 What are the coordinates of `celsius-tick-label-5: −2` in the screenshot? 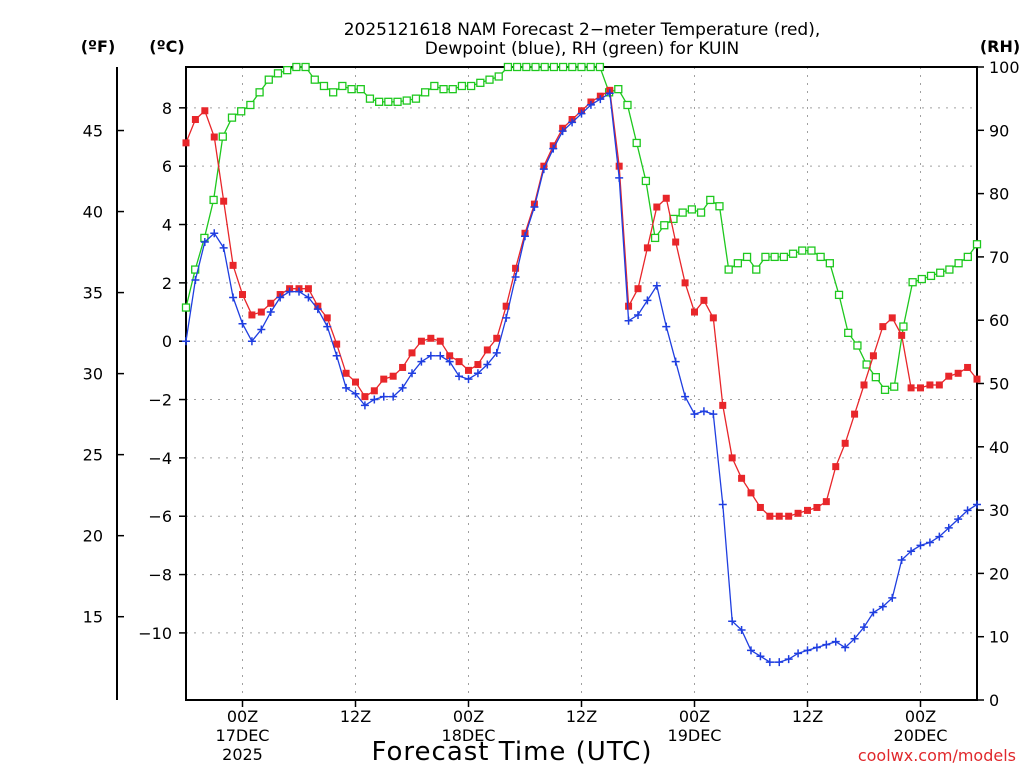 It's located at (160, 400).